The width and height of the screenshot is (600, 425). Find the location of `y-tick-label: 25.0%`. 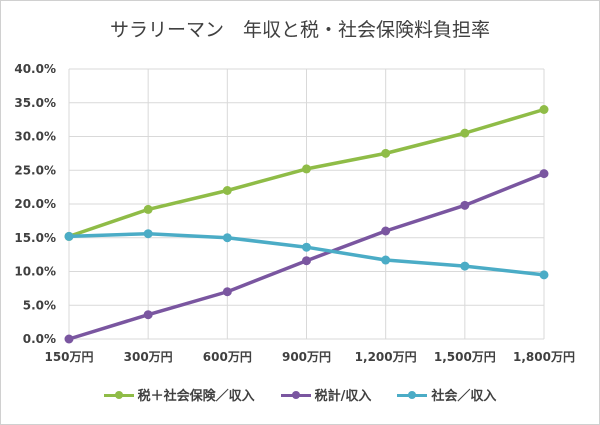

y-tick-label: 25.0% is located at coordinates (35, 170).